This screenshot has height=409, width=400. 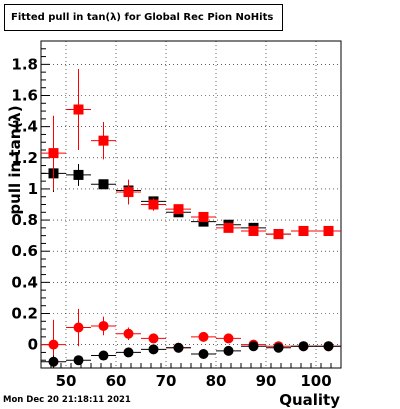 I want to click on y-tick-label: 0.8, so click(x=24, y=220).